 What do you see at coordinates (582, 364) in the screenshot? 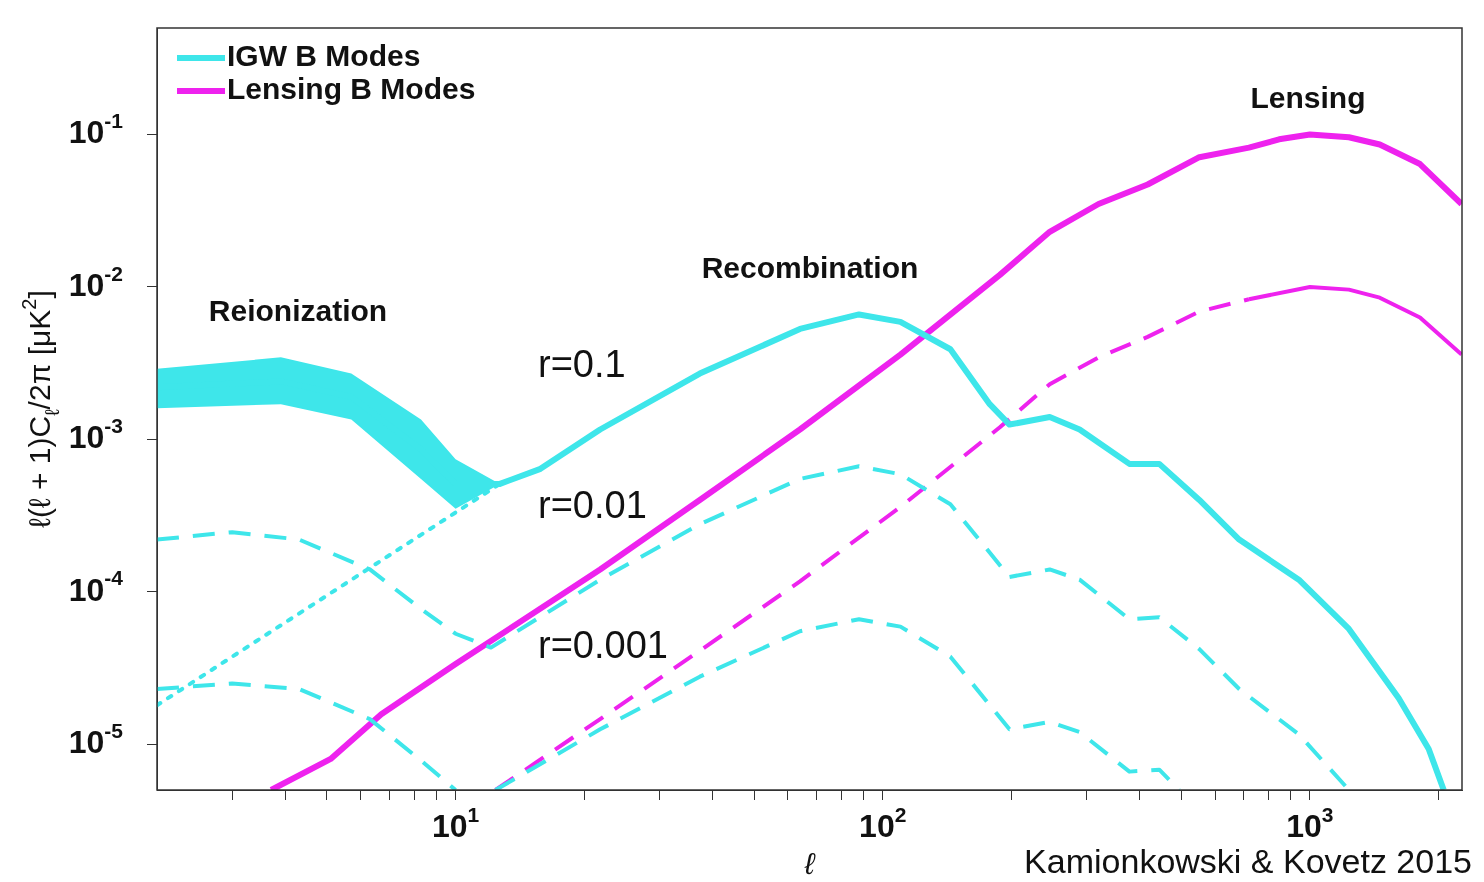
I see `annotation: r=0.1` at bounding box center [582, 364].